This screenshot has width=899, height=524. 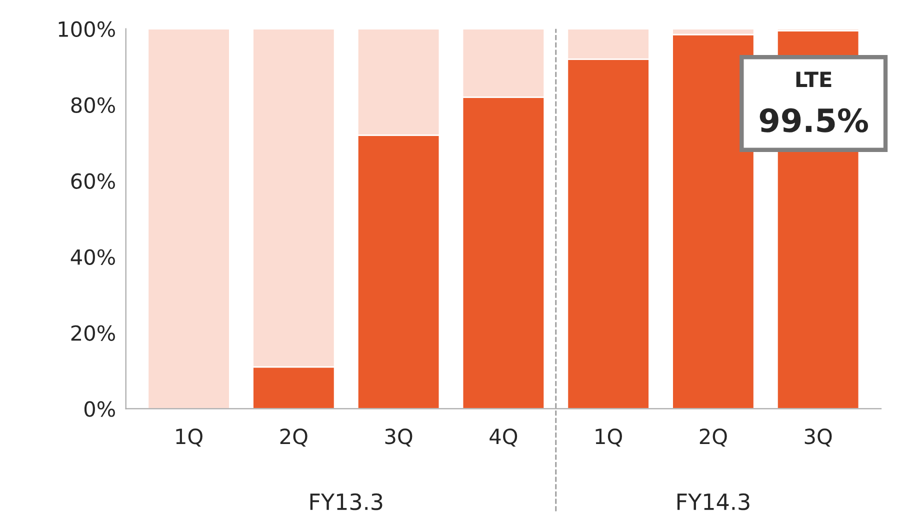 What do you see at coordinates (93, 105) in the screenshot?
I see `y-tick-label: 80%` at bounding box center [93, 105].